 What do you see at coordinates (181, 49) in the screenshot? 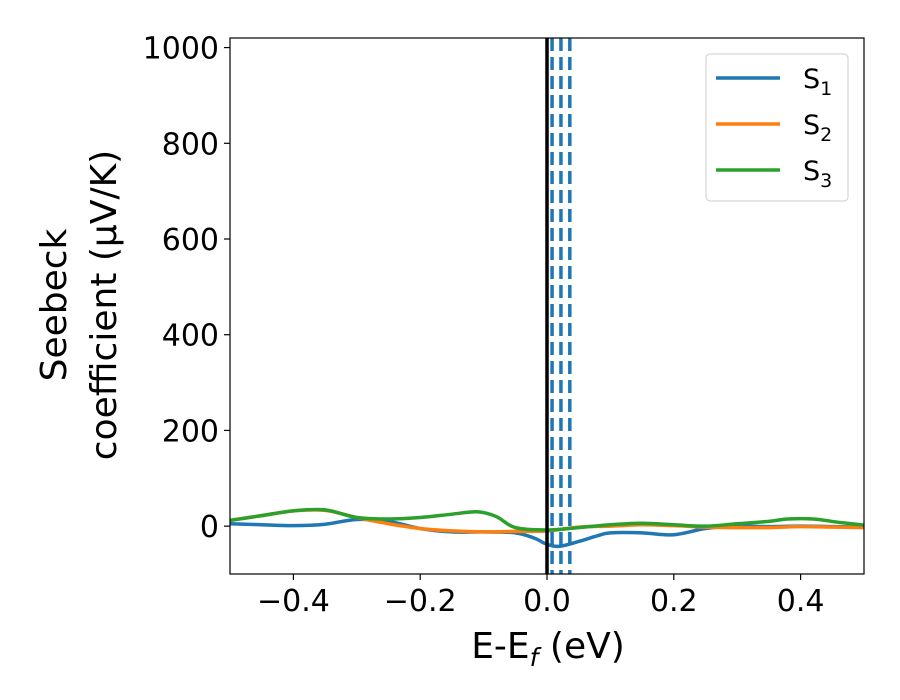
I see `y-tick-label: 1000` at bounding box center [181, 49].